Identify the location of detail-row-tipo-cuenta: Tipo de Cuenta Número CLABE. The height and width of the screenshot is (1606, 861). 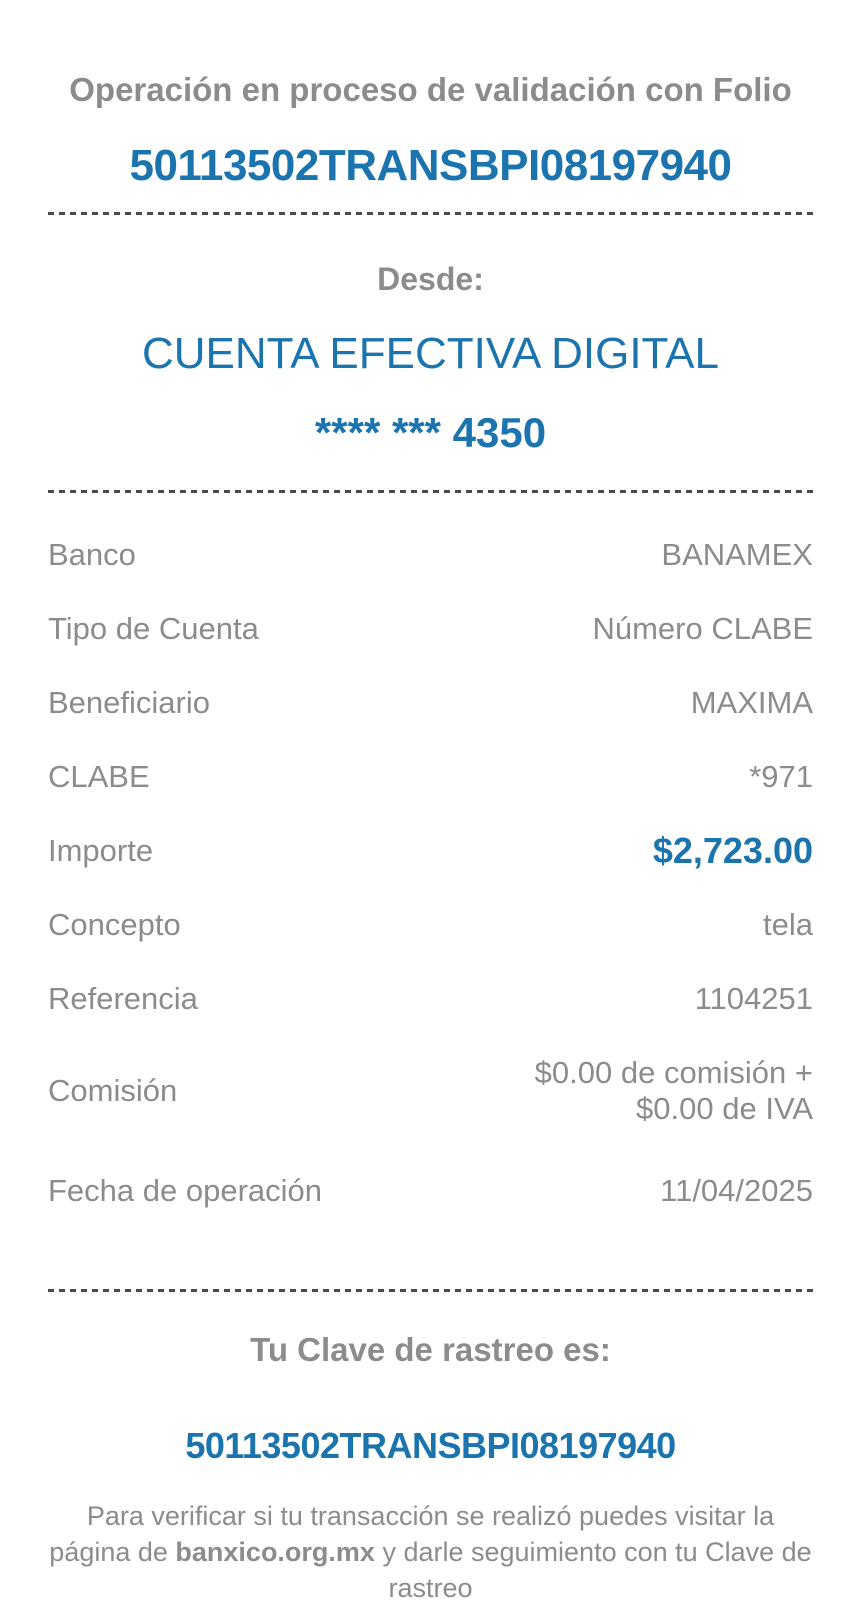
(430, 629).